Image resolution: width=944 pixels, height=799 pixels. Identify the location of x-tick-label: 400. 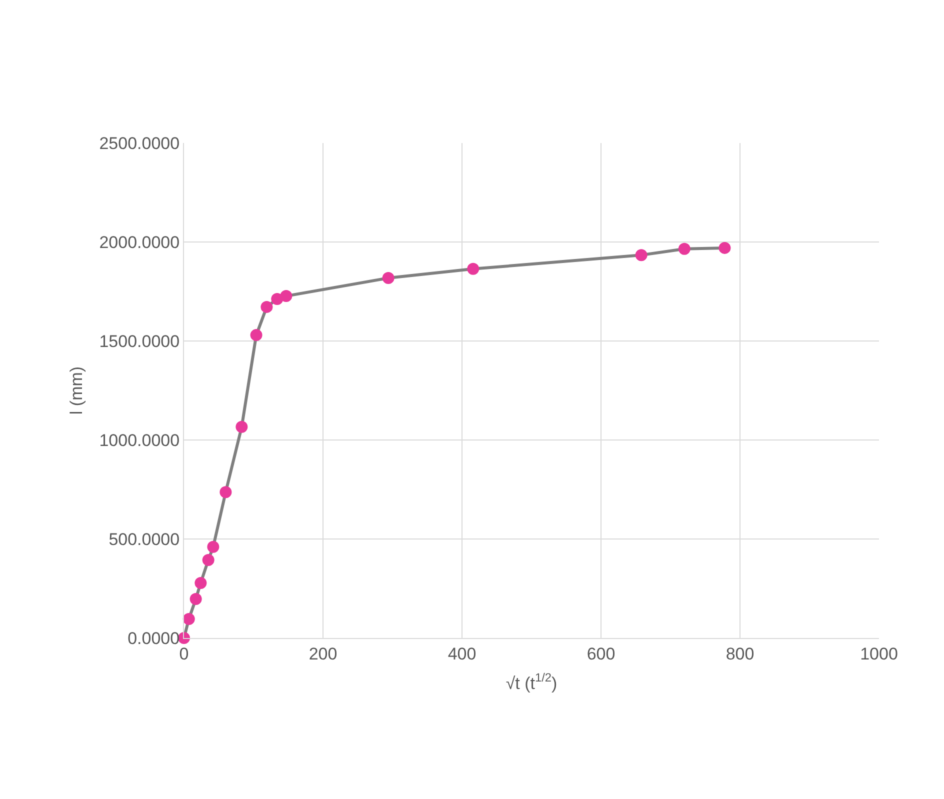
(462, 654).